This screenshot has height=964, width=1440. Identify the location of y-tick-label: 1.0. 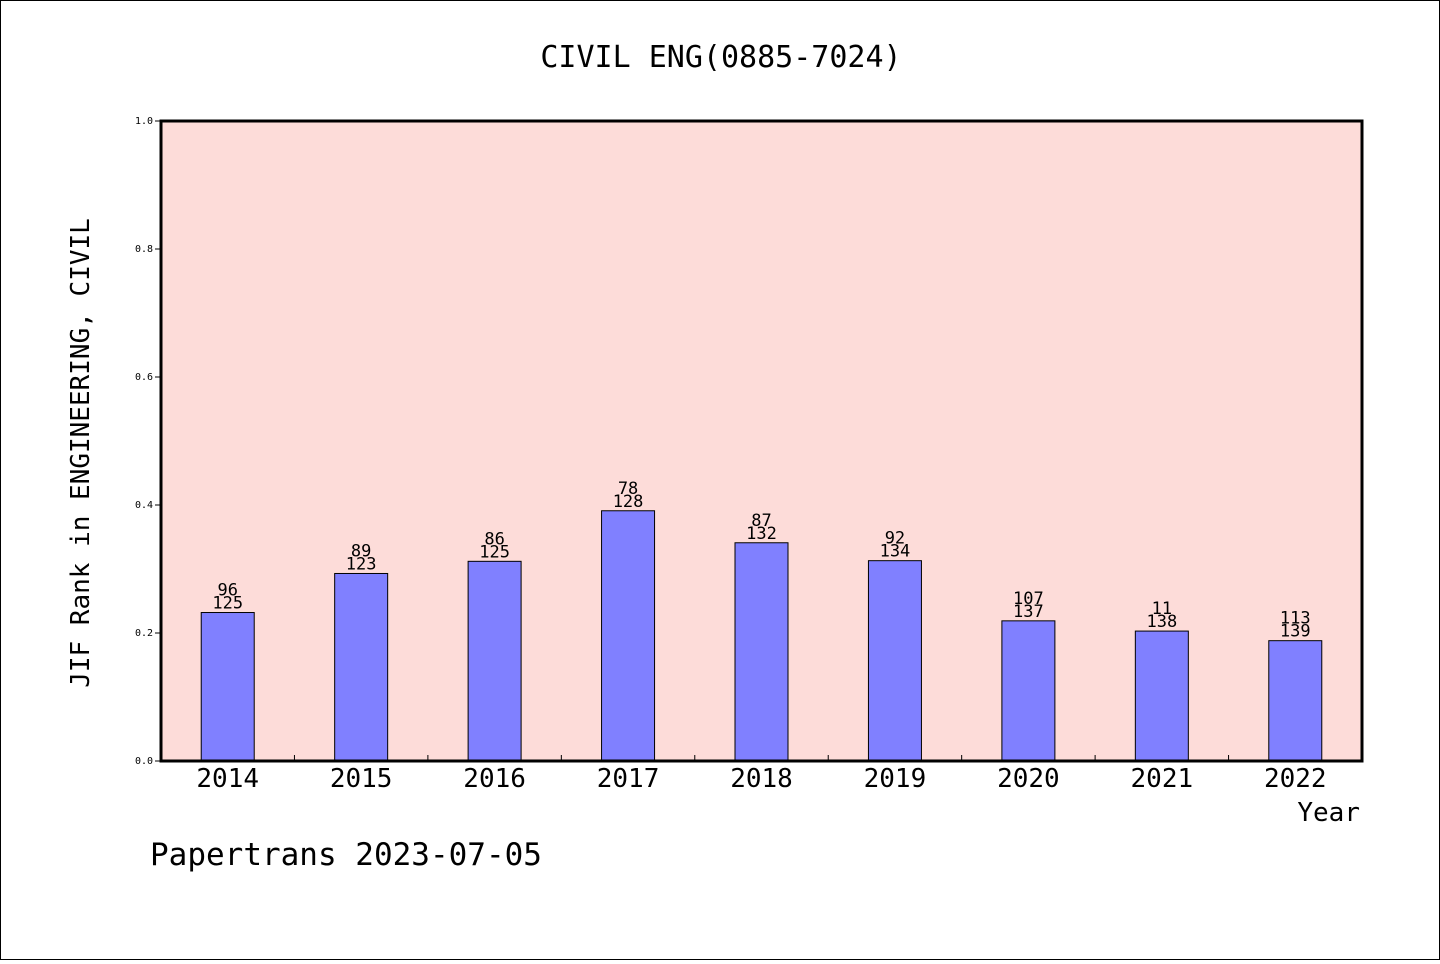
(144, 121).